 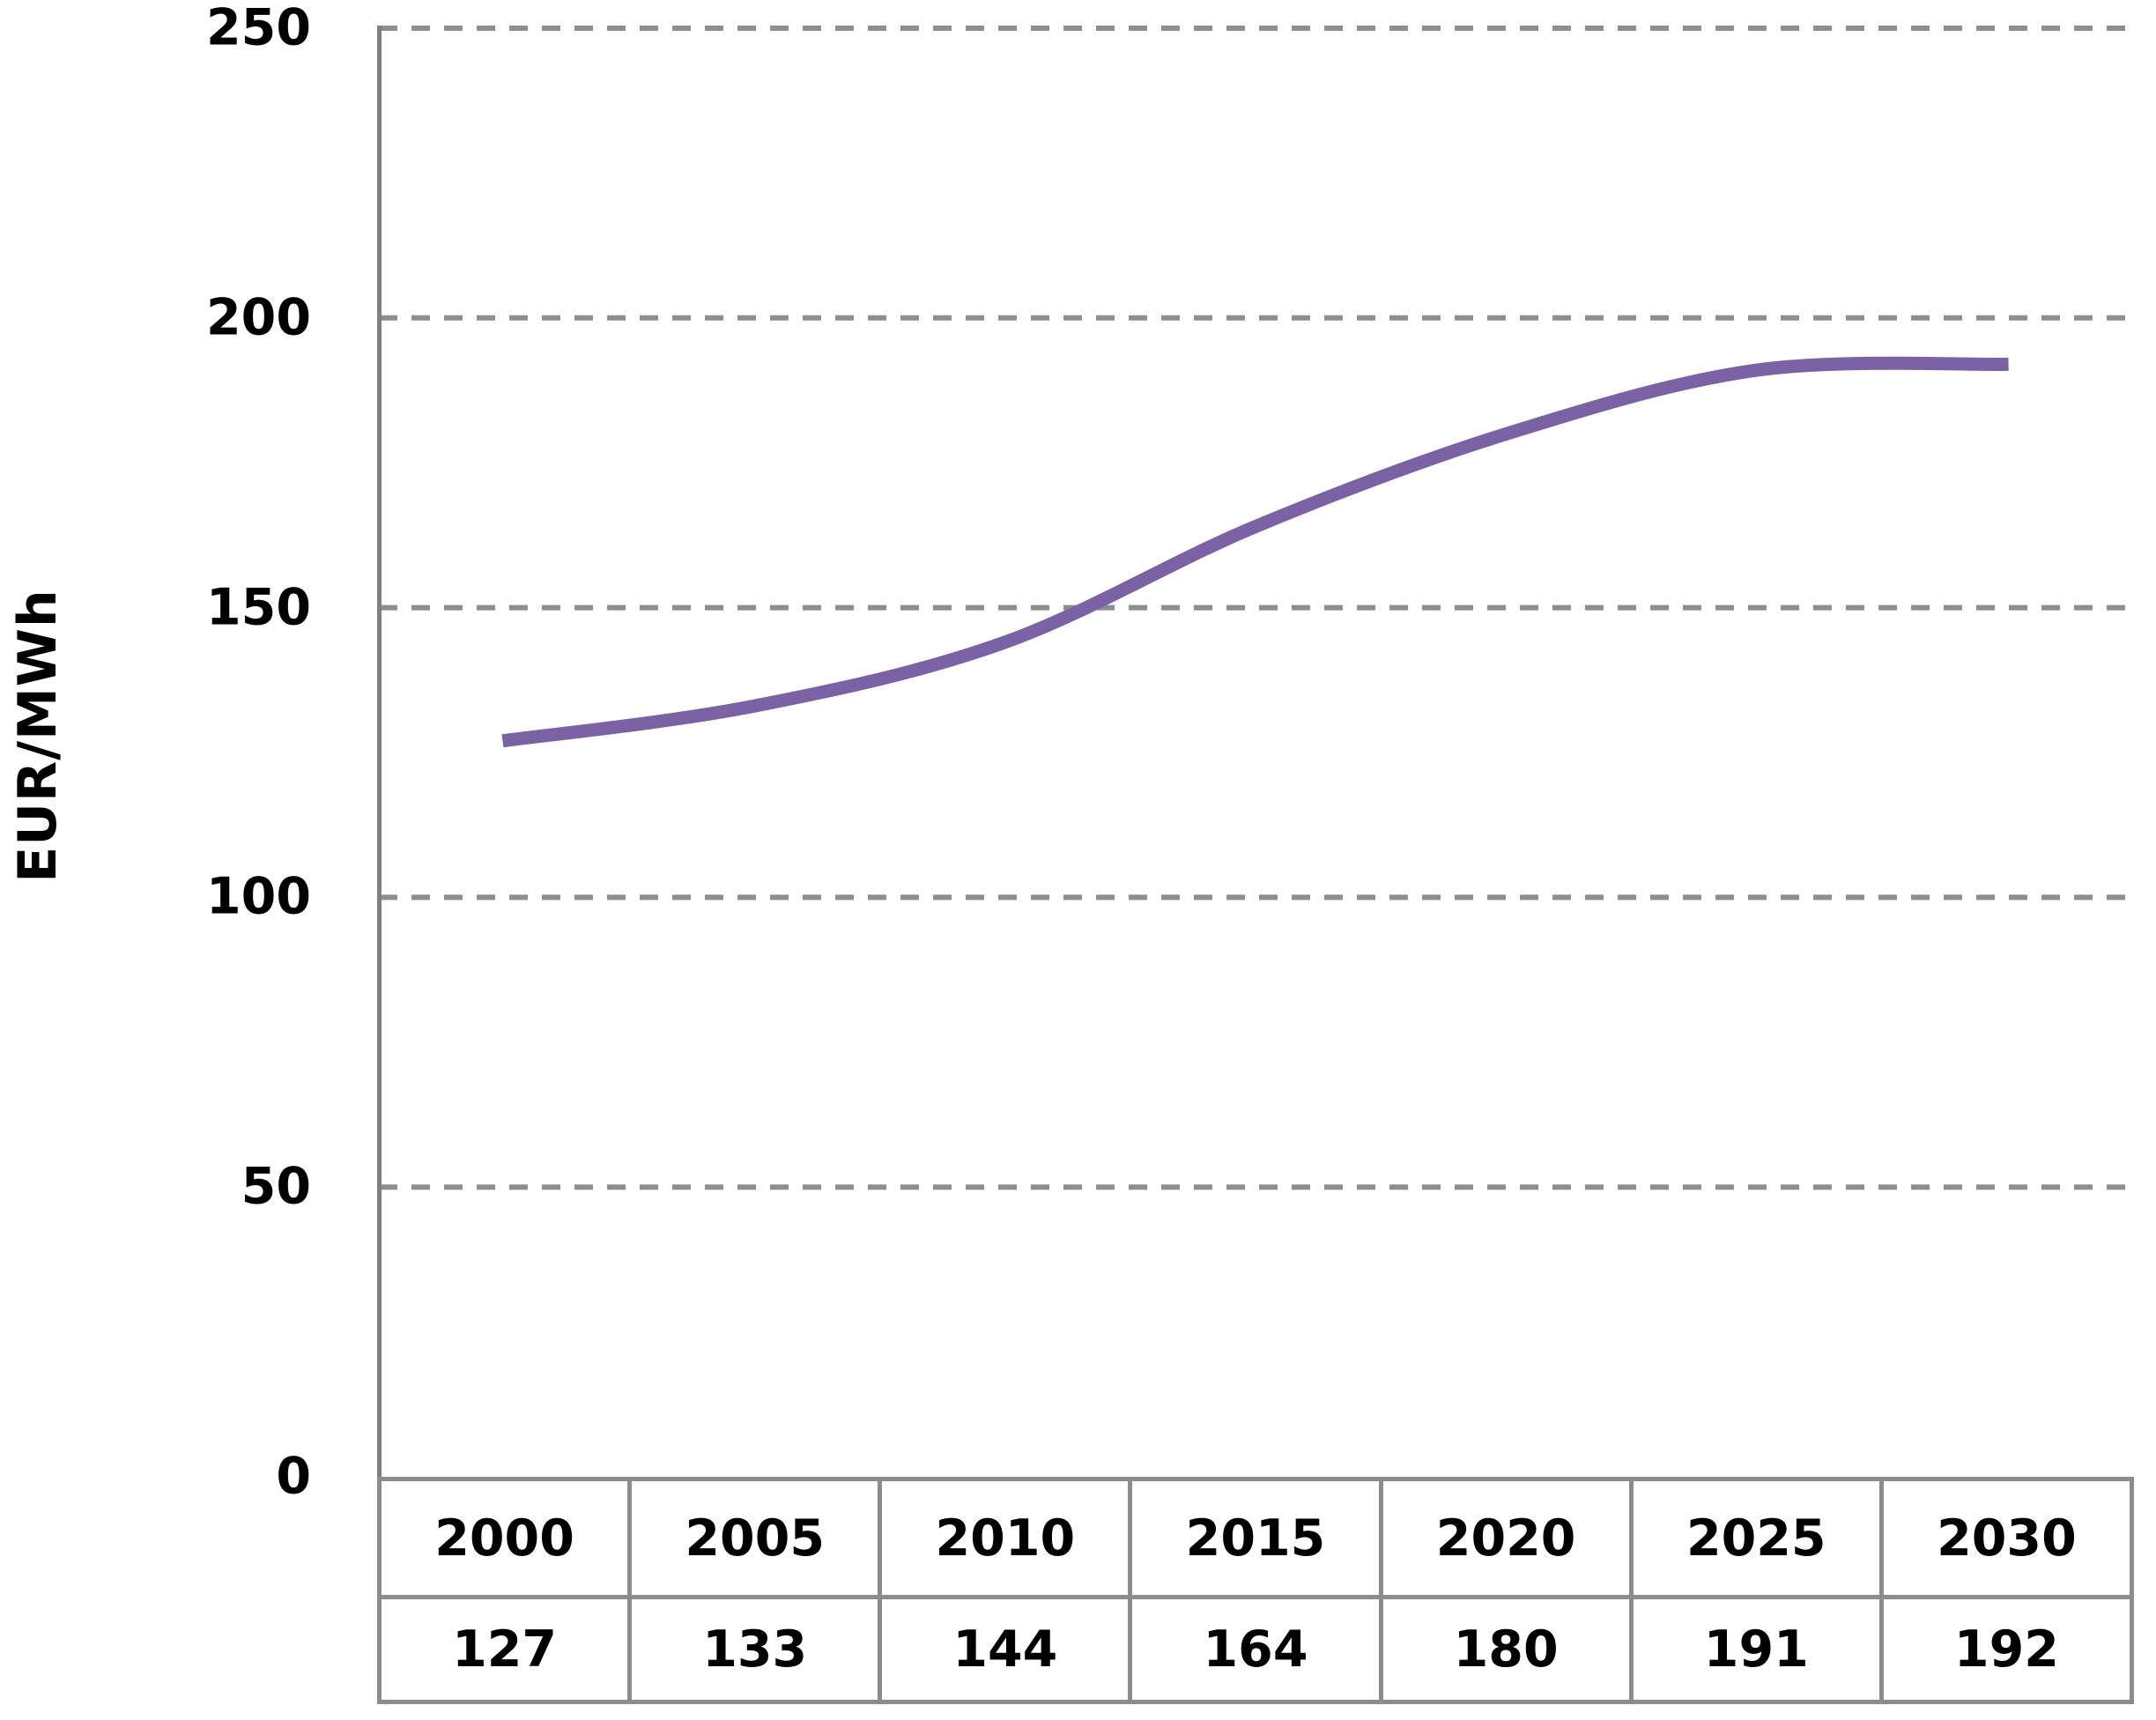 I want to click on value-cell: 144, so click(x=1005, y=1649).